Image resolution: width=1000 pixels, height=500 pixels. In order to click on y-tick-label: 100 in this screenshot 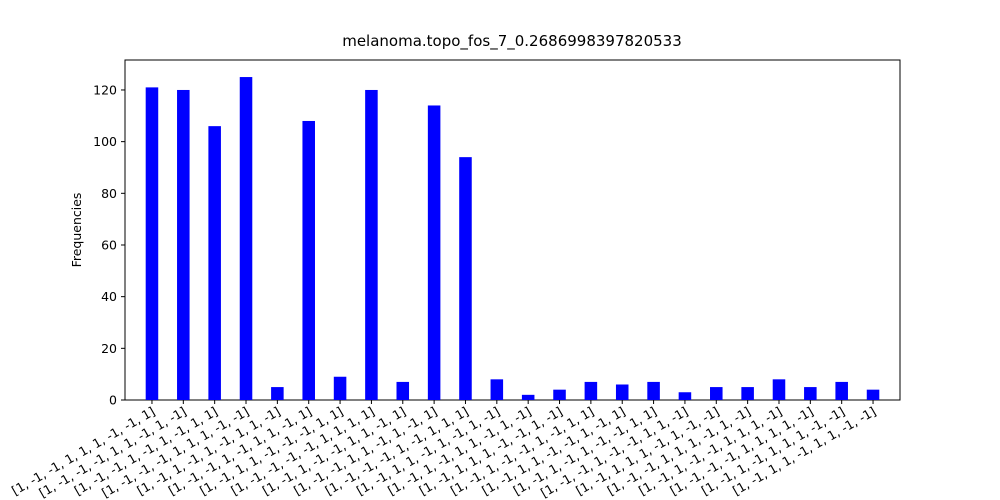, I will do `click(105, 141)`.